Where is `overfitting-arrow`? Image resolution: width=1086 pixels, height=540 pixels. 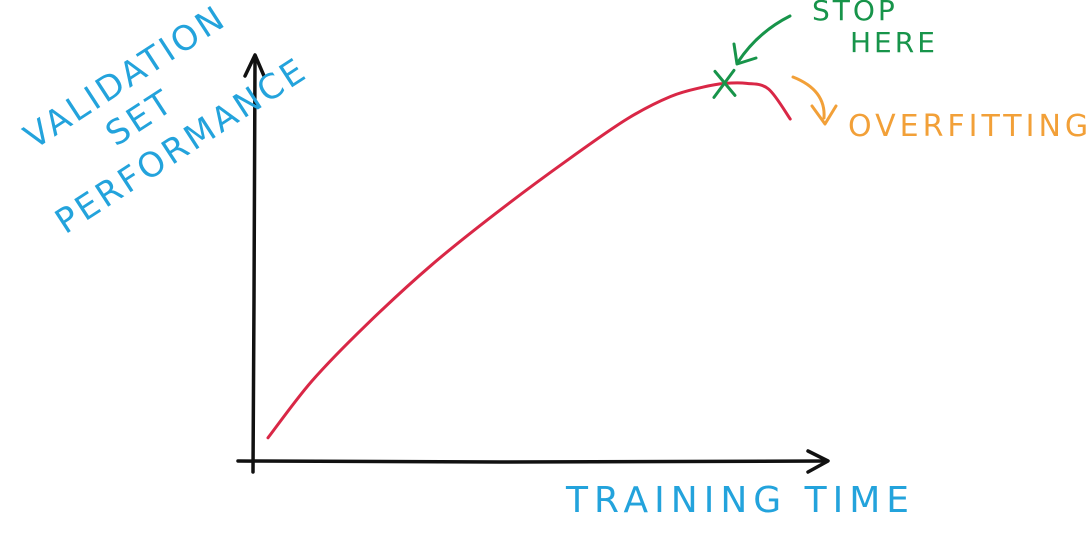 overfitting-arrow is located at coordinates (808, 97).